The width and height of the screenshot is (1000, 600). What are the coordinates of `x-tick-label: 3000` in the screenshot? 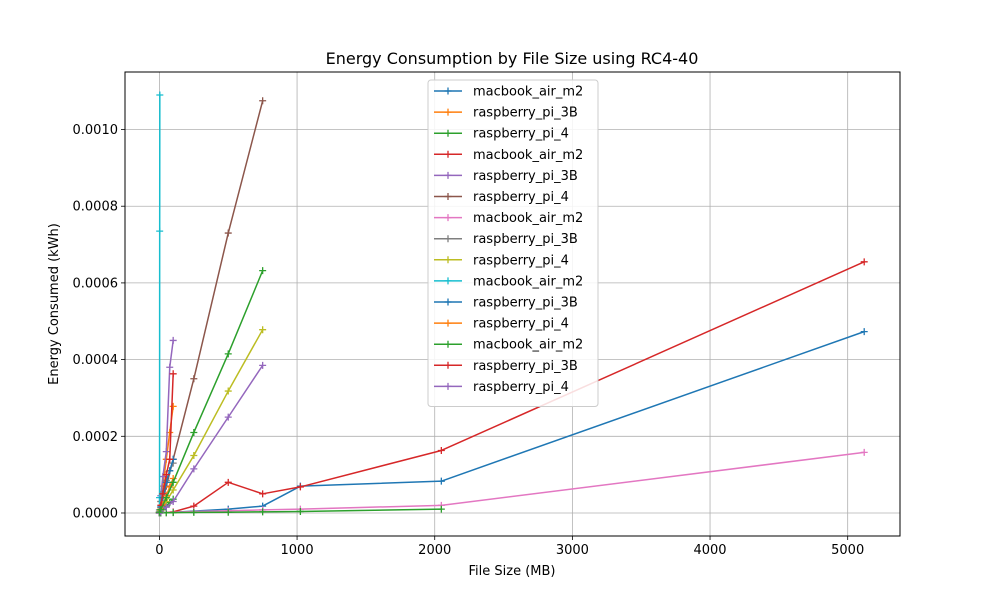 It's located at (572, 550).